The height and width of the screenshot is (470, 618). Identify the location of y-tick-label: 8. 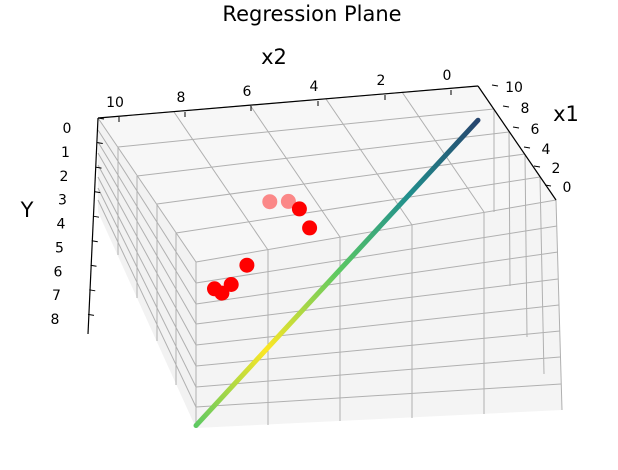
(55, 320).